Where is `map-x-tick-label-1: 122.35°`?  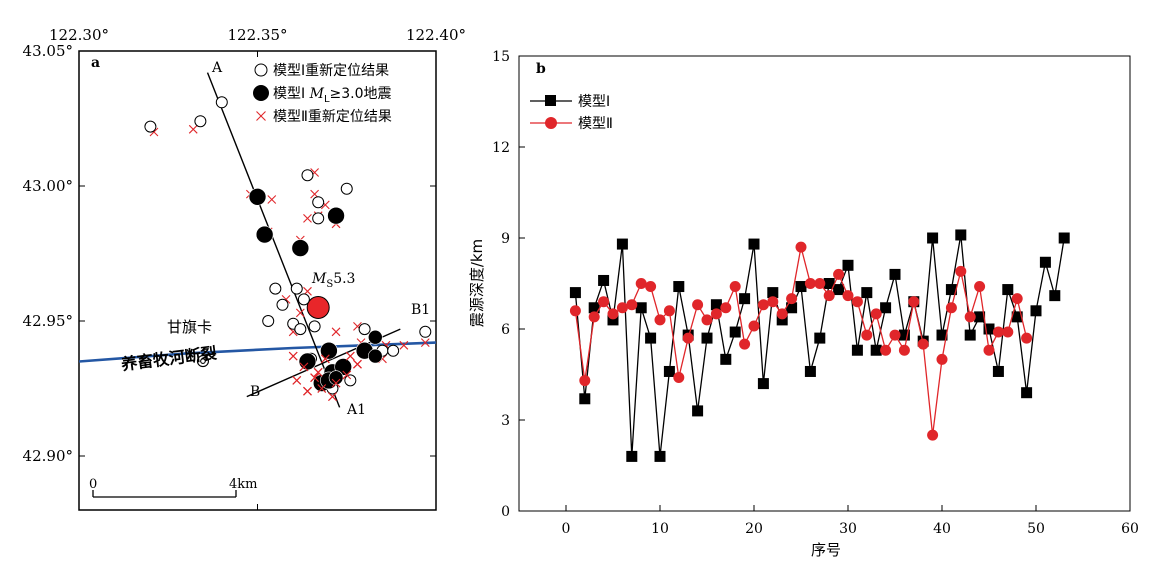
map-x-tick-label-1: 122.35° is located at coordinates (258, 35).